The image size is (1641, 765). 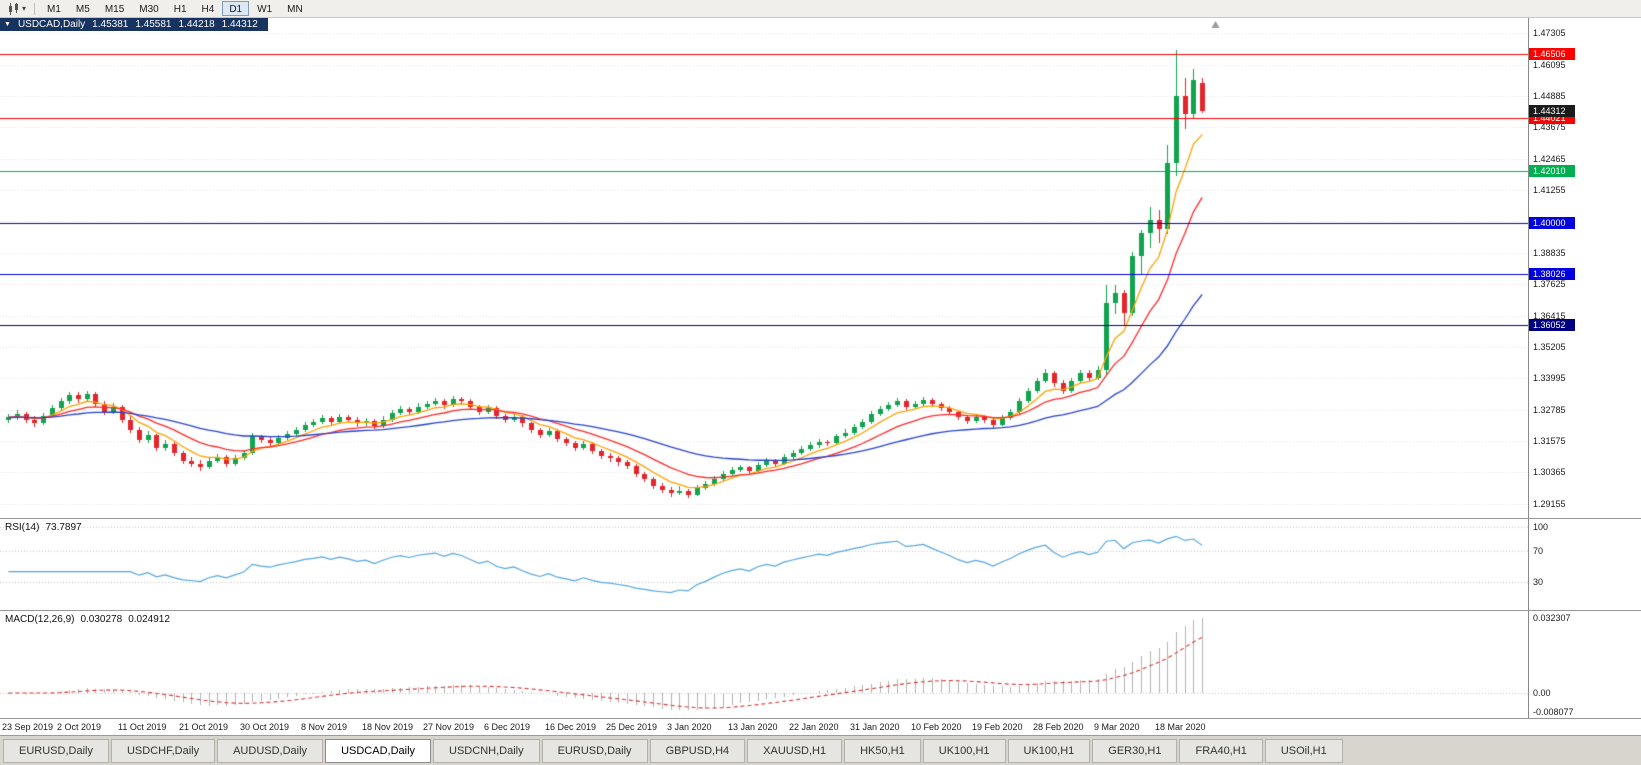 I want to click on timeframe-button-m5: M5, so click(x=82, y=9).